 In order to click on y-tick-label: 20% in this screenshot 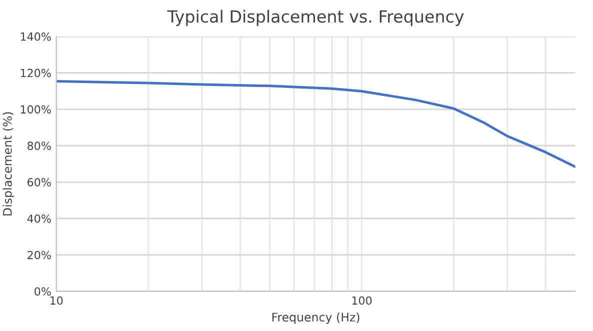, I will do `click(39, 255)`.